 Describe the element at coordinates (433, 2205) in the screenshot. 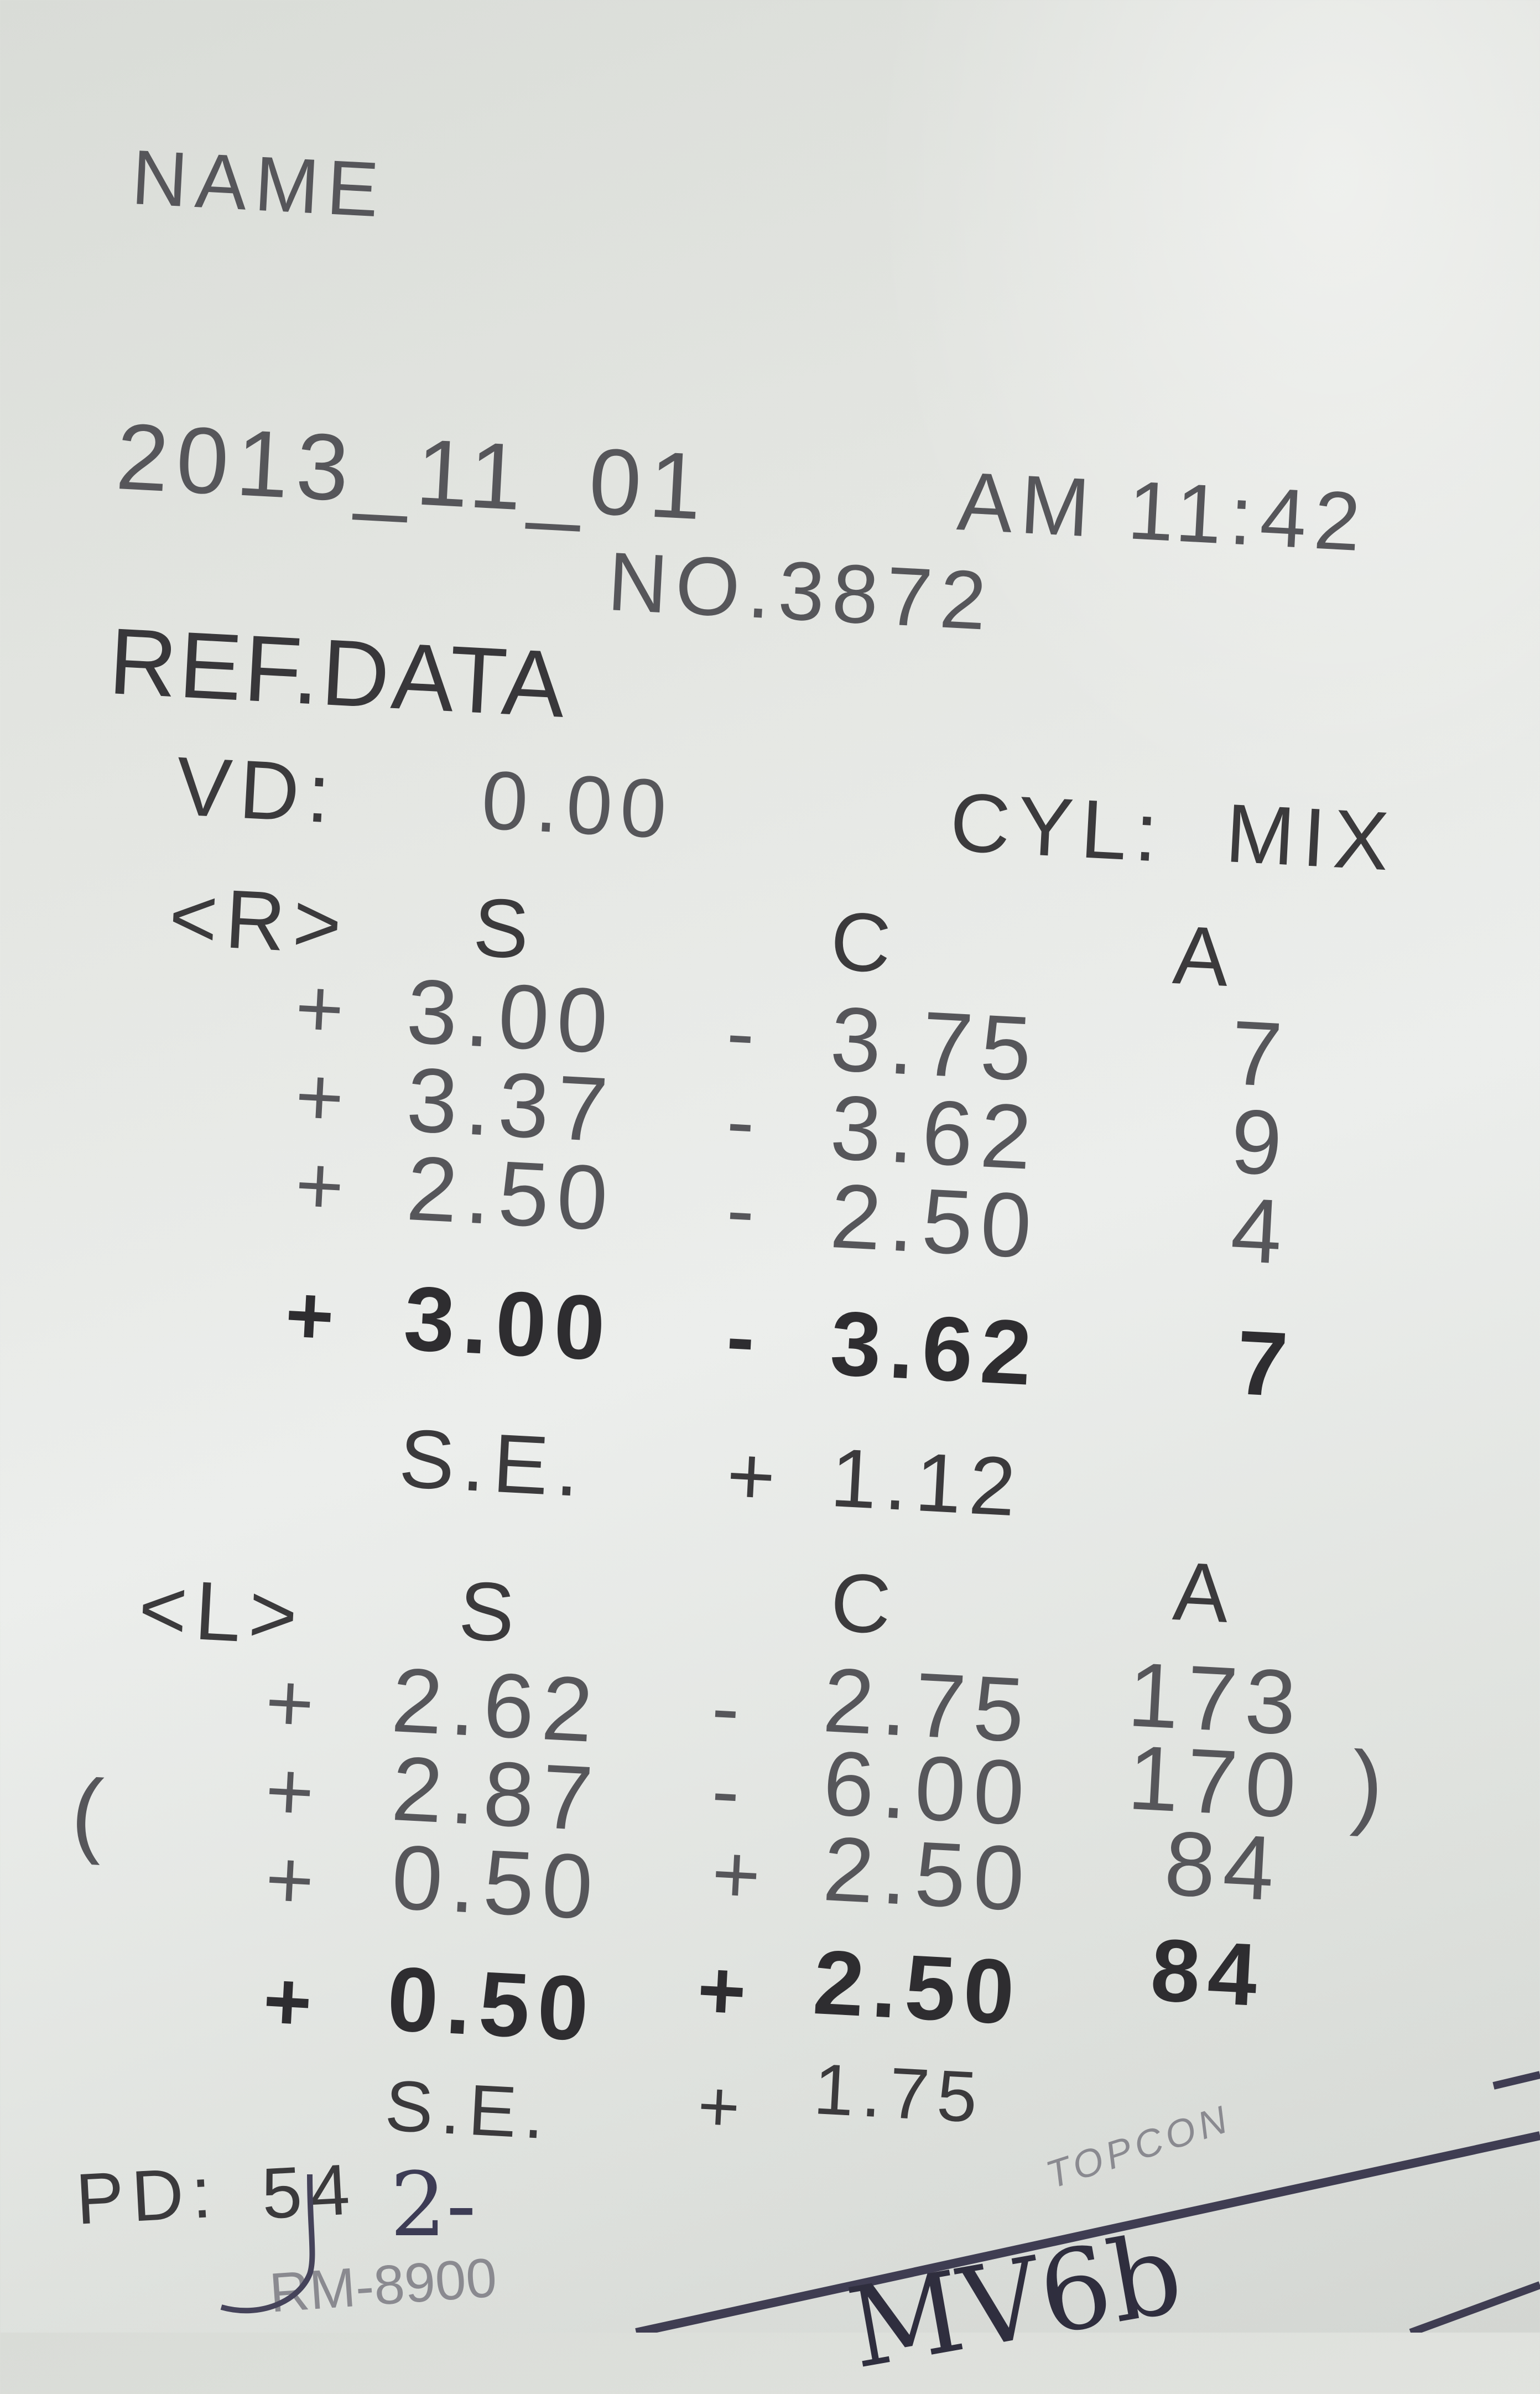

I see `handwritten-pd-note: 2-` at that location.